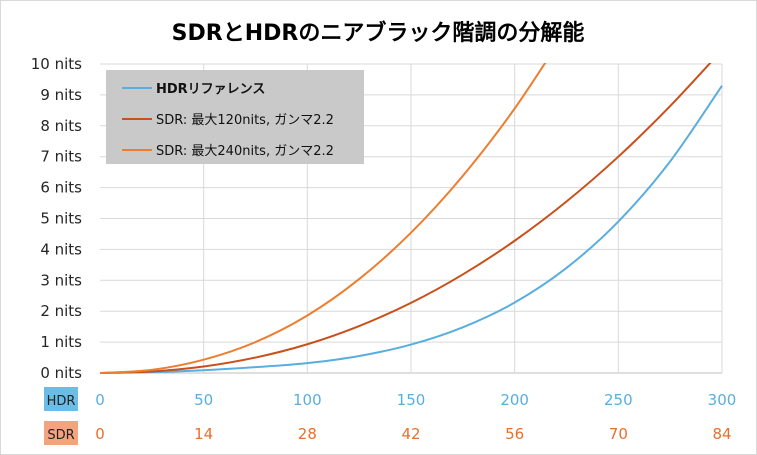  What do you see at coordinates (410, 434) in the screenshot?
I see `x-tick-label: 42` at bounding box center [410, 434].